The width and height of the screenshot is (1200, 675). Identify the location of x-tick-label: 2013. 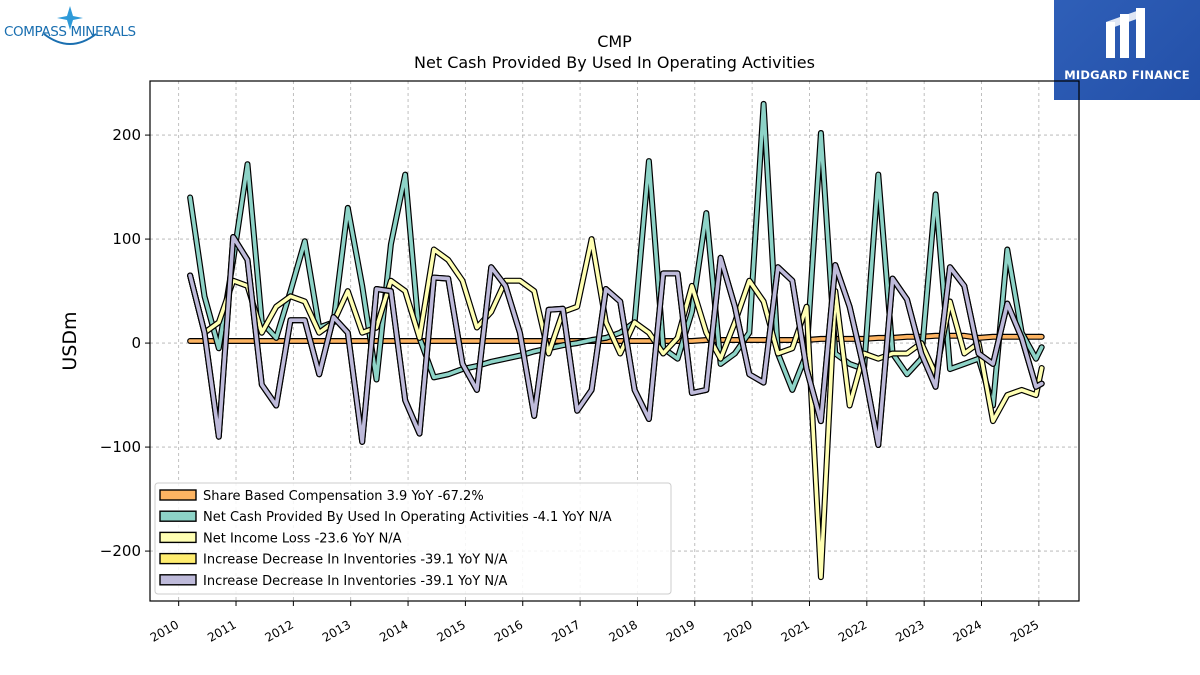
(336, 630).